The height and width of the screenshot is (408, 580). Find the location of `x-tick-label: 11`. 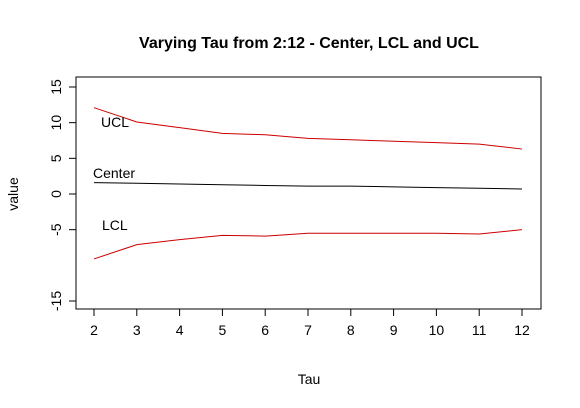

x-tick-label: 11 is located at coordinates (479, 330).